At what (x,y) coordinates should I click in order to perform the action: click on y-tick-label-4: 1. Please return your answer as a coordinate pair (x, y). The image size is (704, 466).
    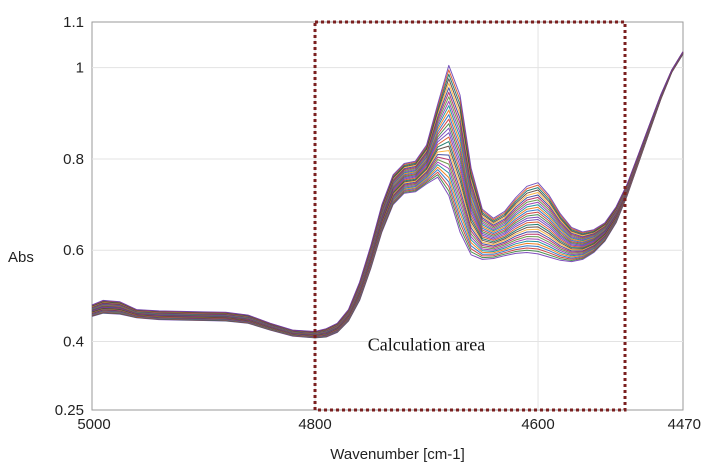
    Looking at the image, I should click on (80, 68).